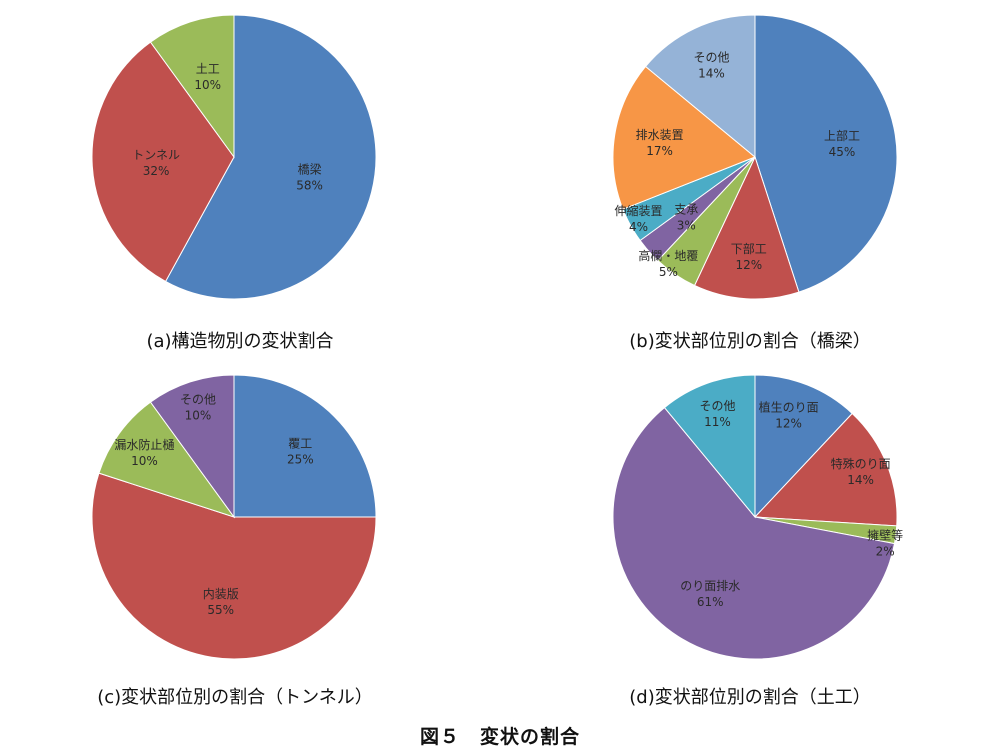 This screenshot has height=755, width=1000. I want to click on slice-label: 伸縮装置, so click(638, 210).